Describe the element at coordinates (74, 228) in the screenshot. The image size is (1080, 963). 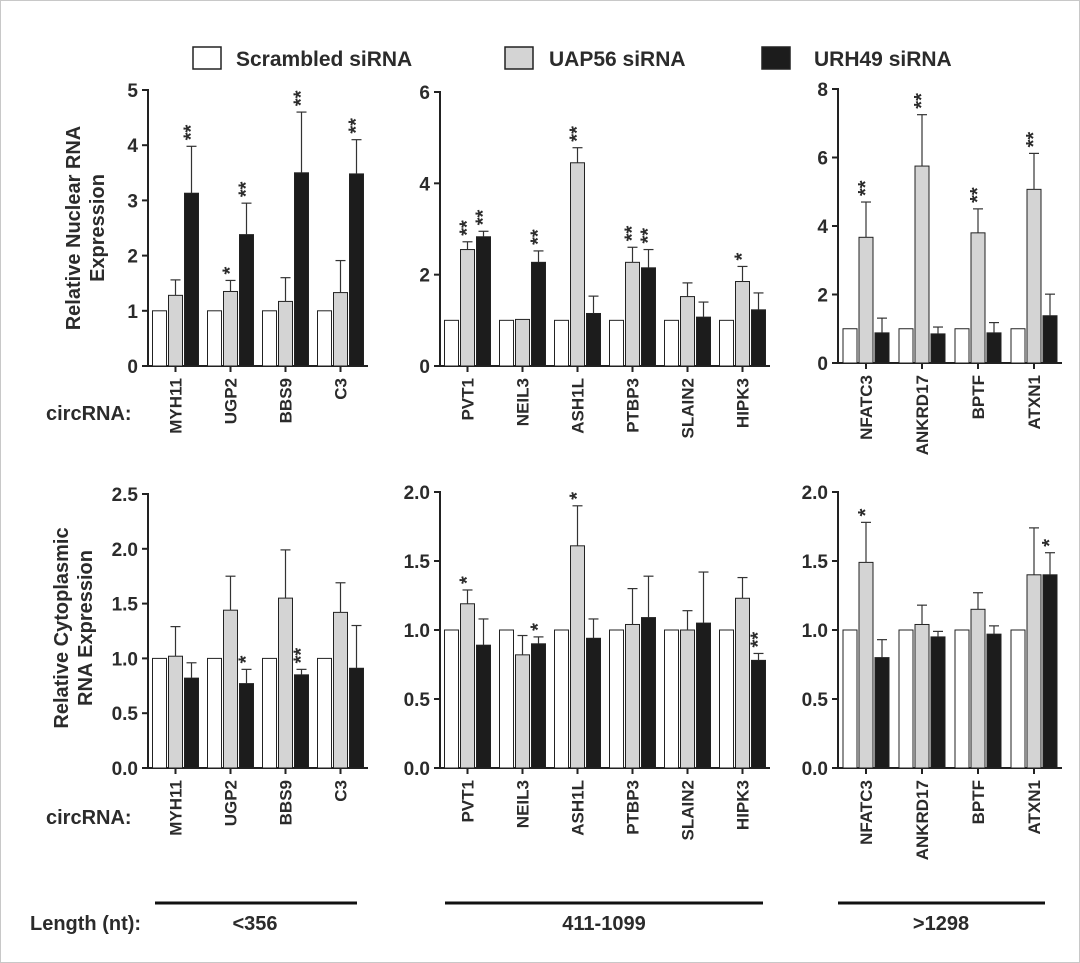
I see `nuclear-ylabel-line1: Relative Nuclear RNA` at that location.